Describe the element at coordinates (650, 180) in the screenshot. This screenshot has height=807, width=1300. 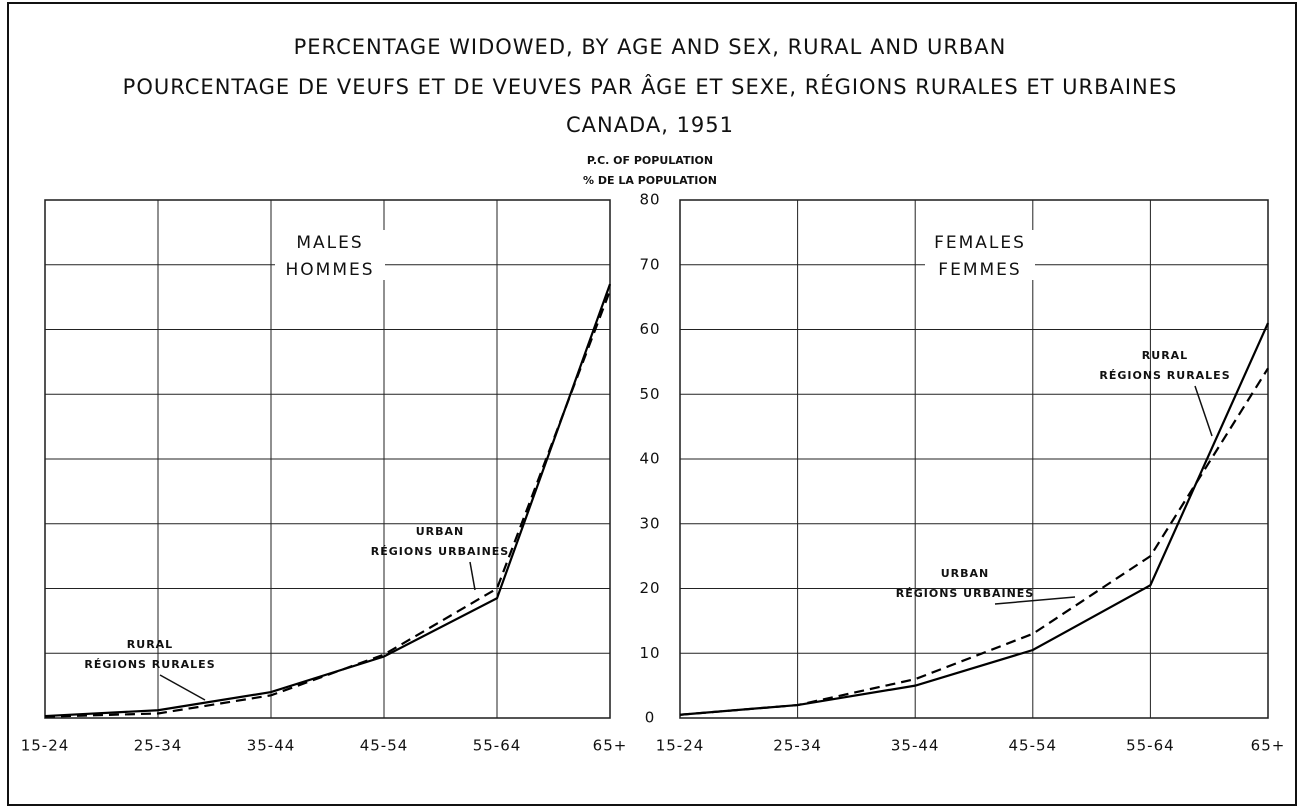
I see `y-axis-label-fr: % DE LA POPULATION` at that location.